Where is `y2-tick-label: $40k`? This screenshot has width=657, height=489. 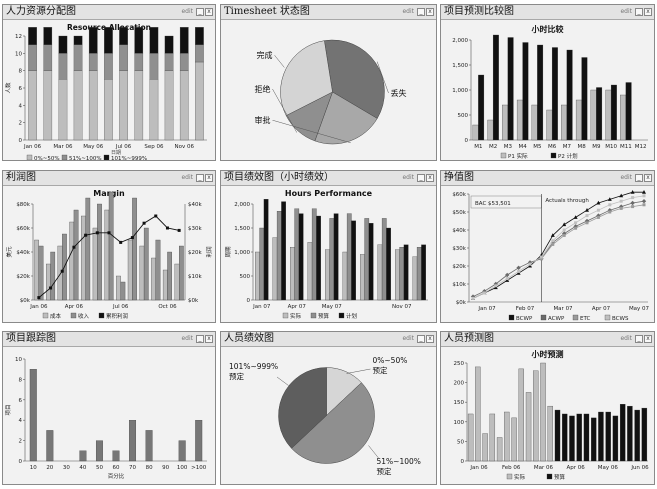
y2-tick-label: $40k is located at coordinates (195, 205).